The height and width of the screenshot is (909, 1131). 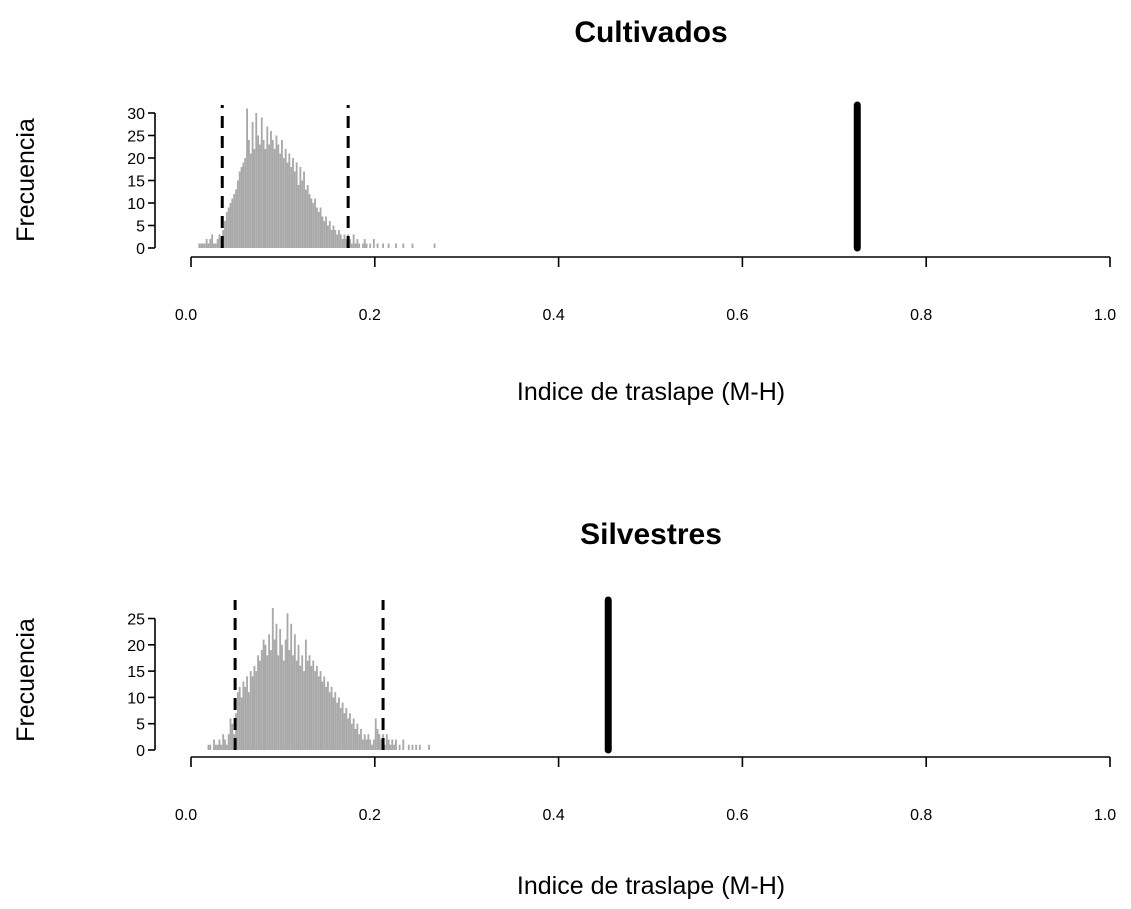 I want to click on y-tick-label: 0, so click(x=140, y=249).